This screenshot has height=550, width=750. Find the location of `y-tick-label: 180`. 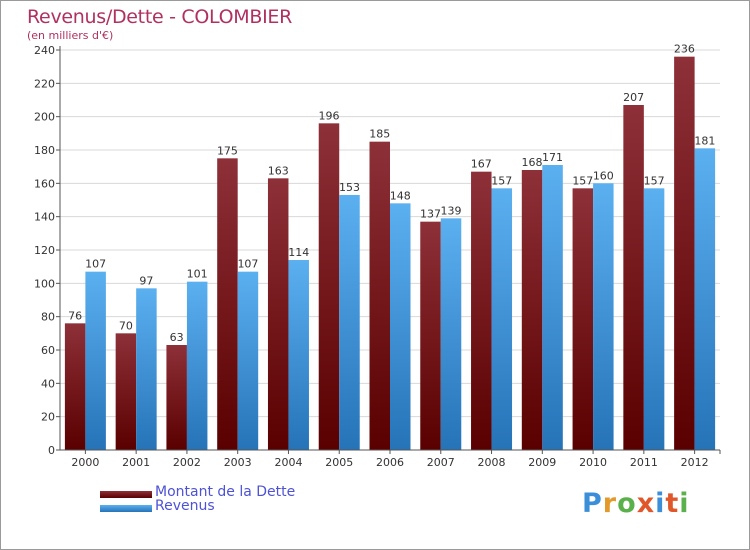

y-tick-label: 180 is located at coordinates (44, 150).